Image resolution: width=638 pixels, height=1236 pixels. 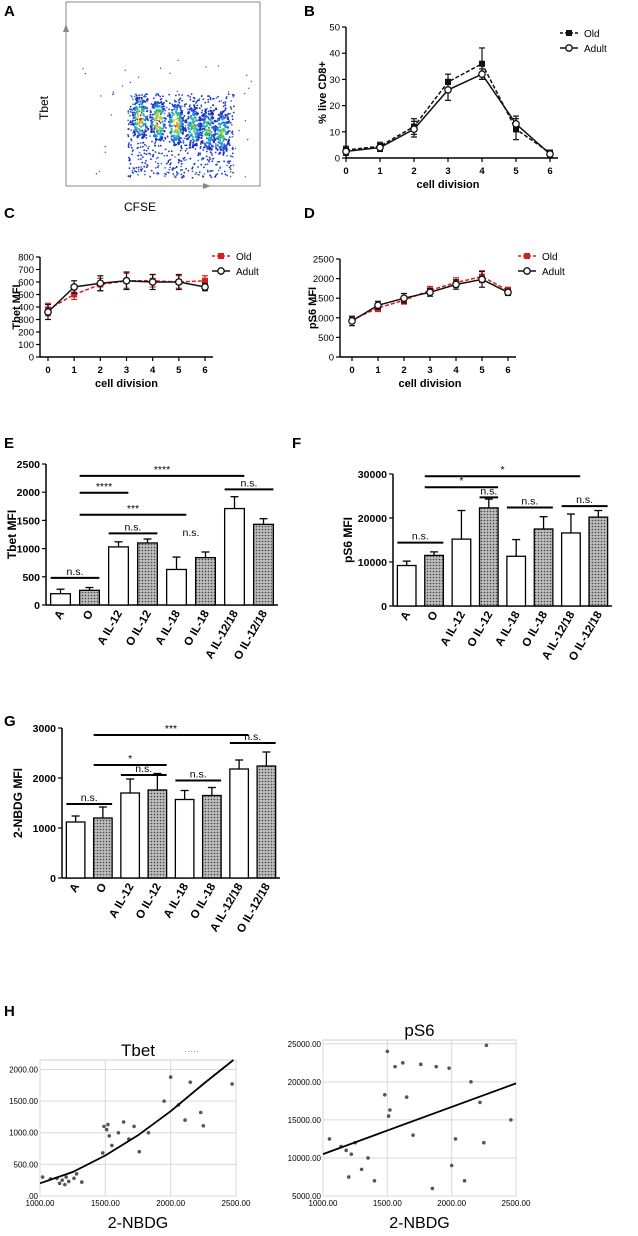 I want to click on category-label: O IL-18, so click(x=535, y=629).